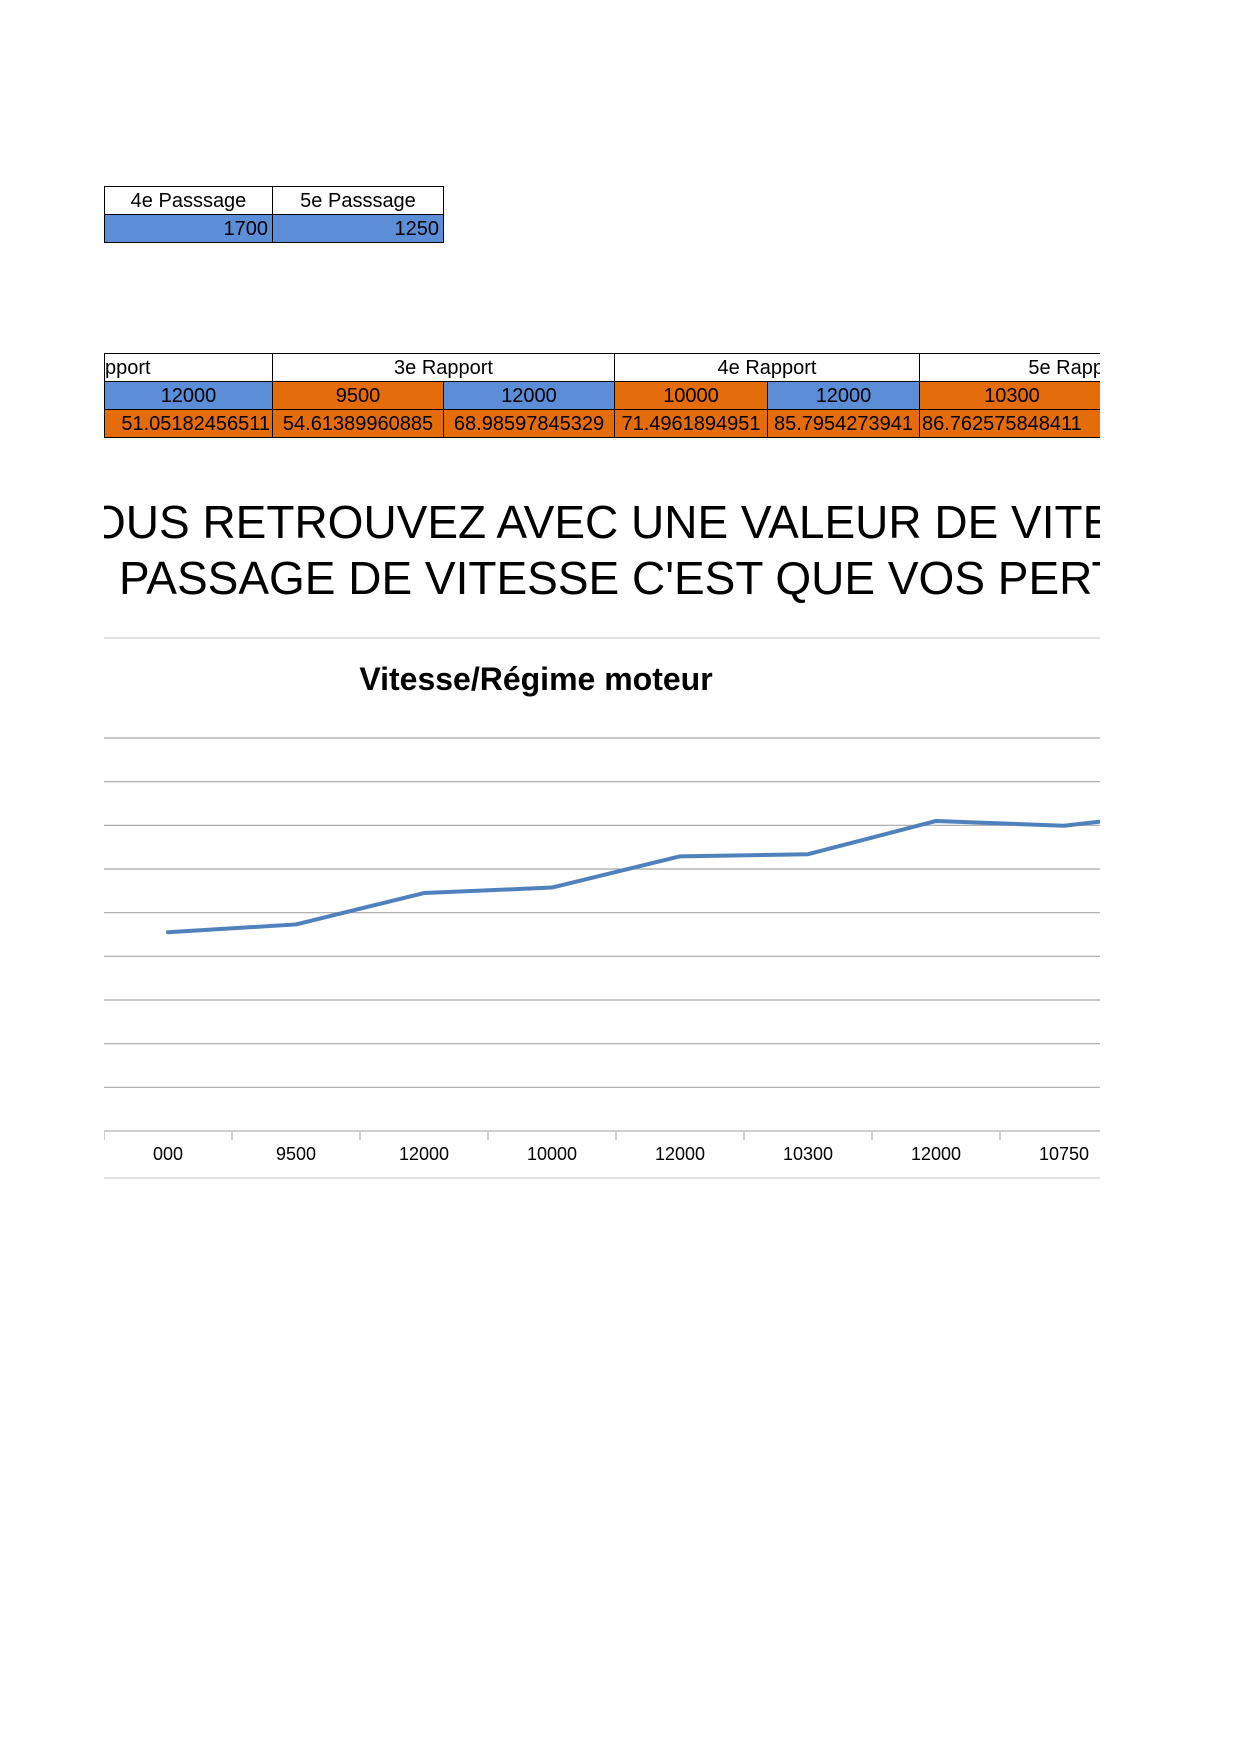 The height and width of the screenshot is (1754, 1241). I want to click on speed-cell: 85.7954273941, so click(843, 423).